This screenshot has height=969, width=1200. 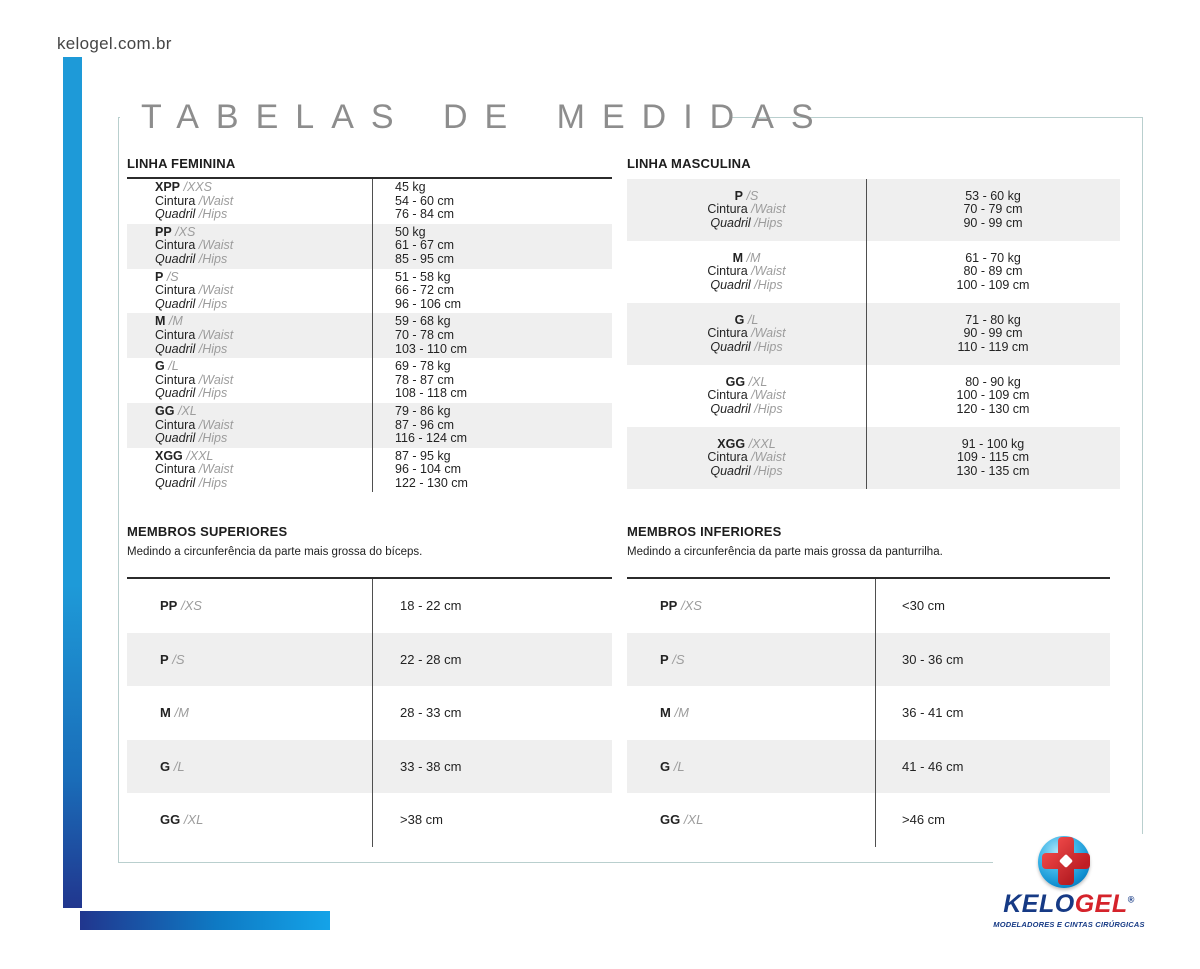 I want to click on size-cell: GG /XL Cintura /Waist Quadril /Hips, so click(x=249, y=425).